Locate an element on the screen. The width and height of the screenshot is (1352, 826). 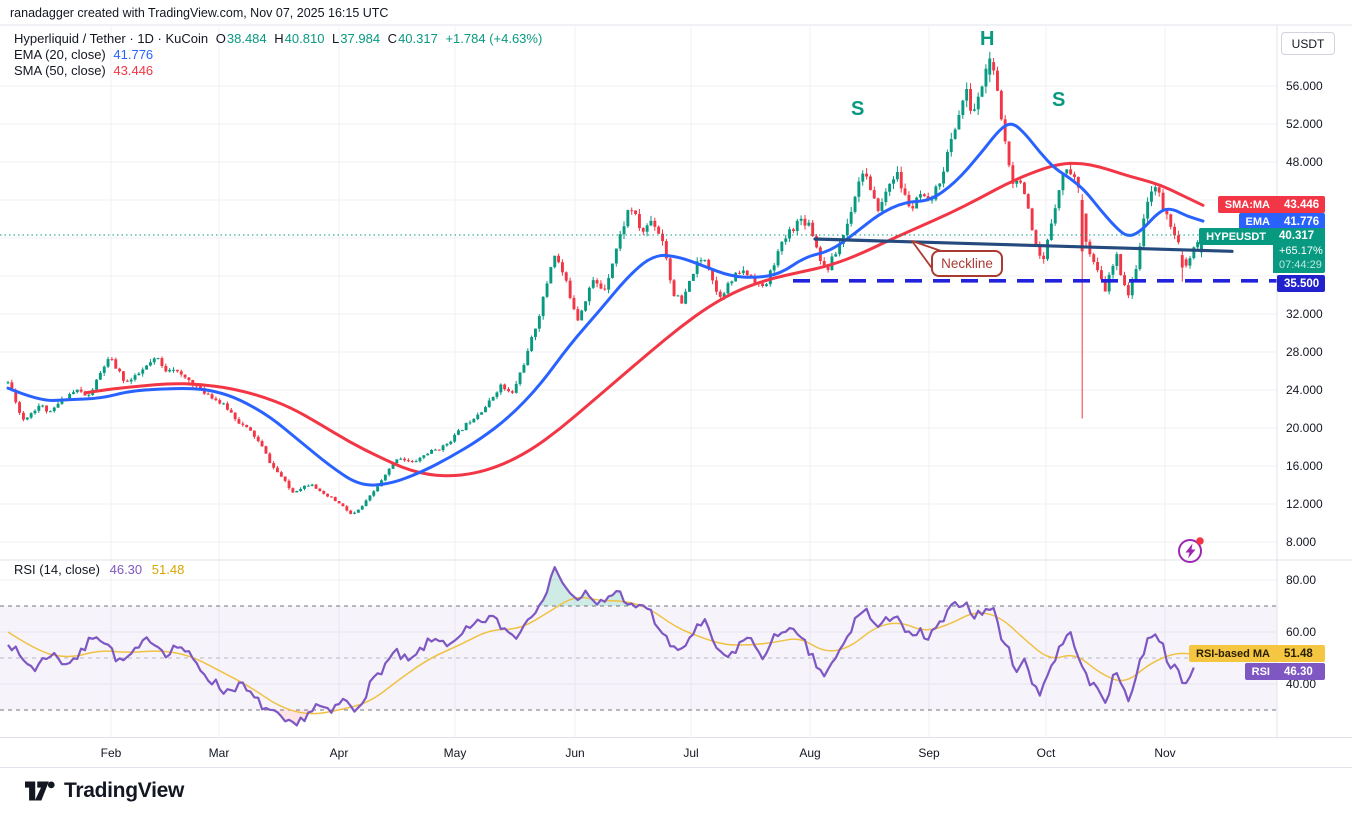
price-tick-label: 8.000 is located at coordinates (1301, 542).